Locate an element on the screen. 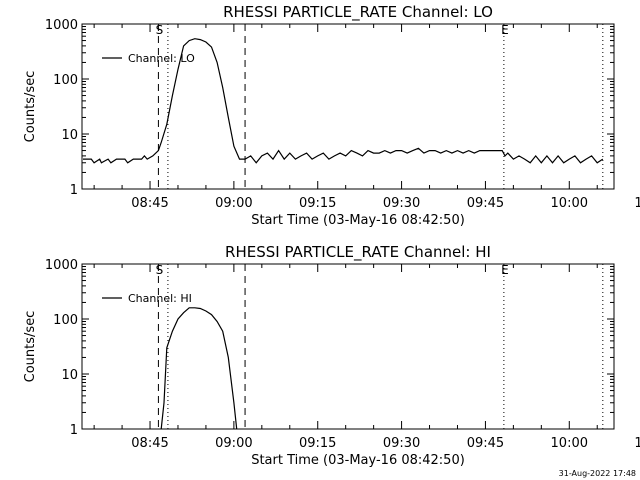  legend-label: Channel: HI is located at coordinates (160, 298).